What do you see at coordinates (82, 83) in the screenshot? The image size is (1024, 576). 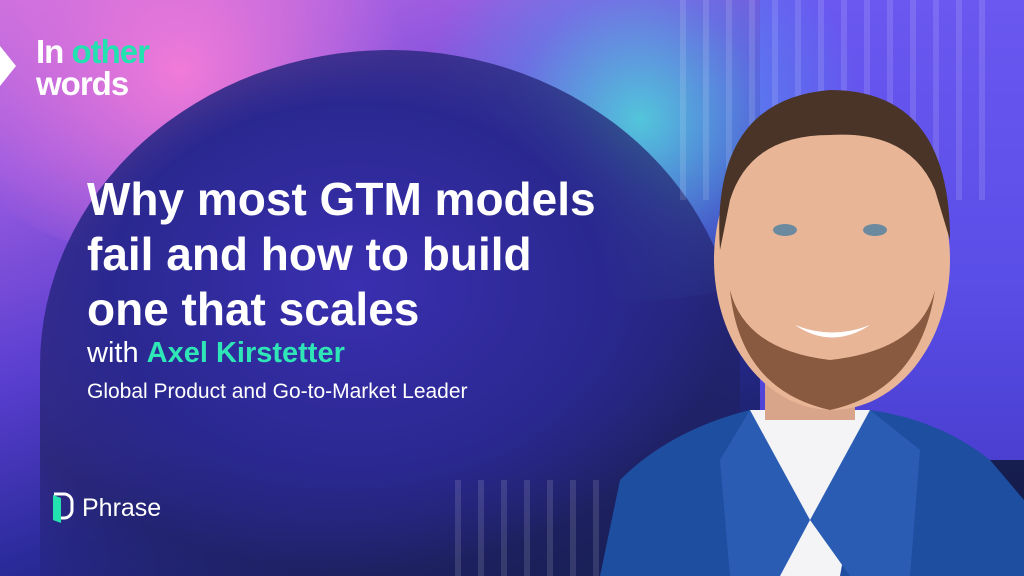 I see `series-logo-words: words` at bounding box center [82, 83].